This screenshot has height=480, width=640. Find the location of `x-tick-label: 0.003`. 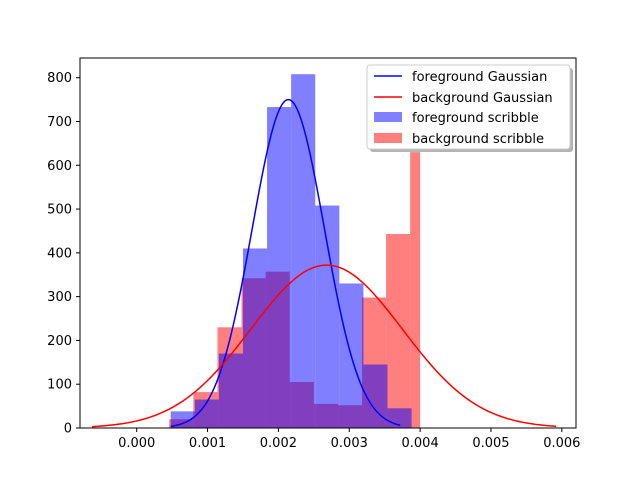

x-tick-label: 0.003 is located at coordinates (349, 443).